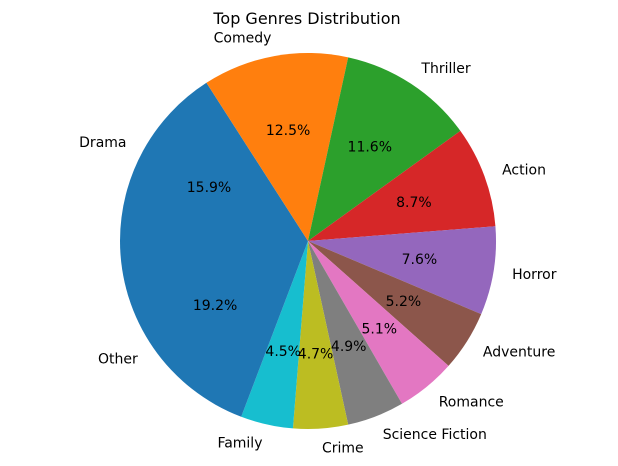 Image resolution: width=618 pixels, height=466 pixels. Describe the element at coordinates (349, 347) in the screenshot. I see `pct-label-science-fiction: 4.9%` at that location.